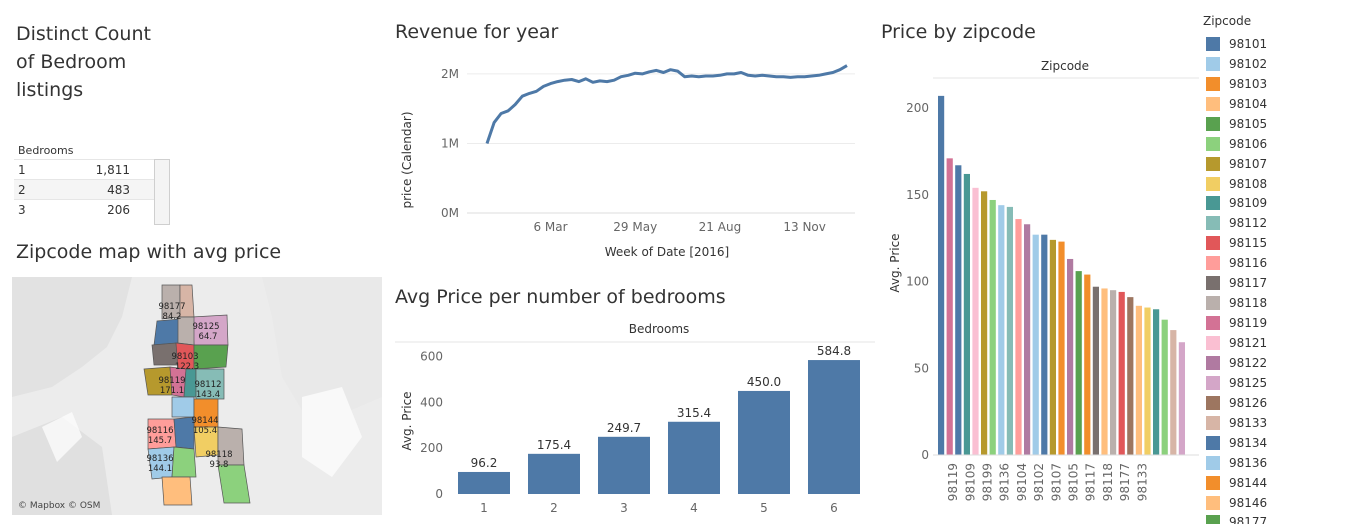  I want to click on legend-item: 98103, so click(1283, 84).